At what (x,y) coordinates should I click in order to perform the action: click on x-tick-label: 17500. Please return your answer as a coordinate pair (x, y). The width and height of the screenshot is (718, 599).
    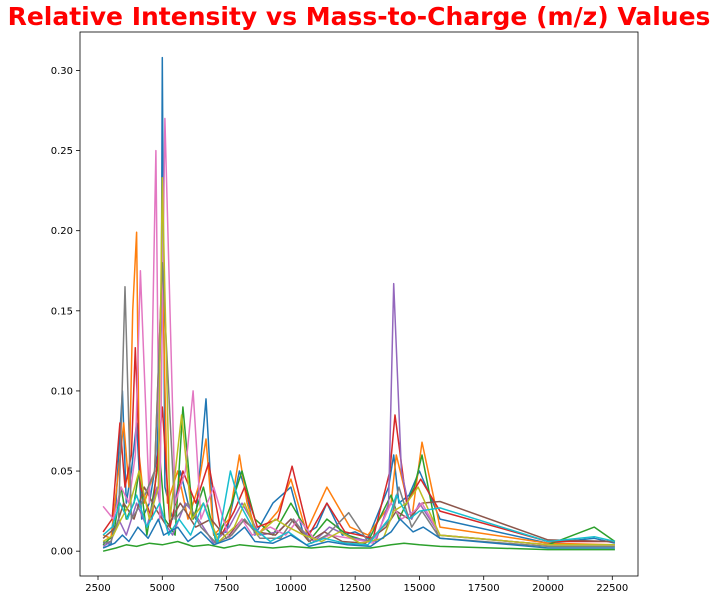
    Looking at the image, I should click on (484, 588).